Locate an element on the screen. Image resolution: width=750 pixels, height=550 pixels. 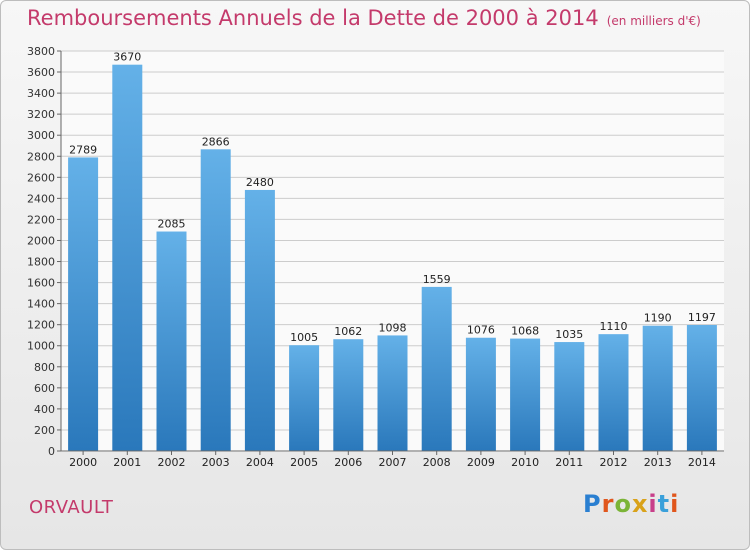
bar-value-label: 1559 is located at coordinates (437, 279).